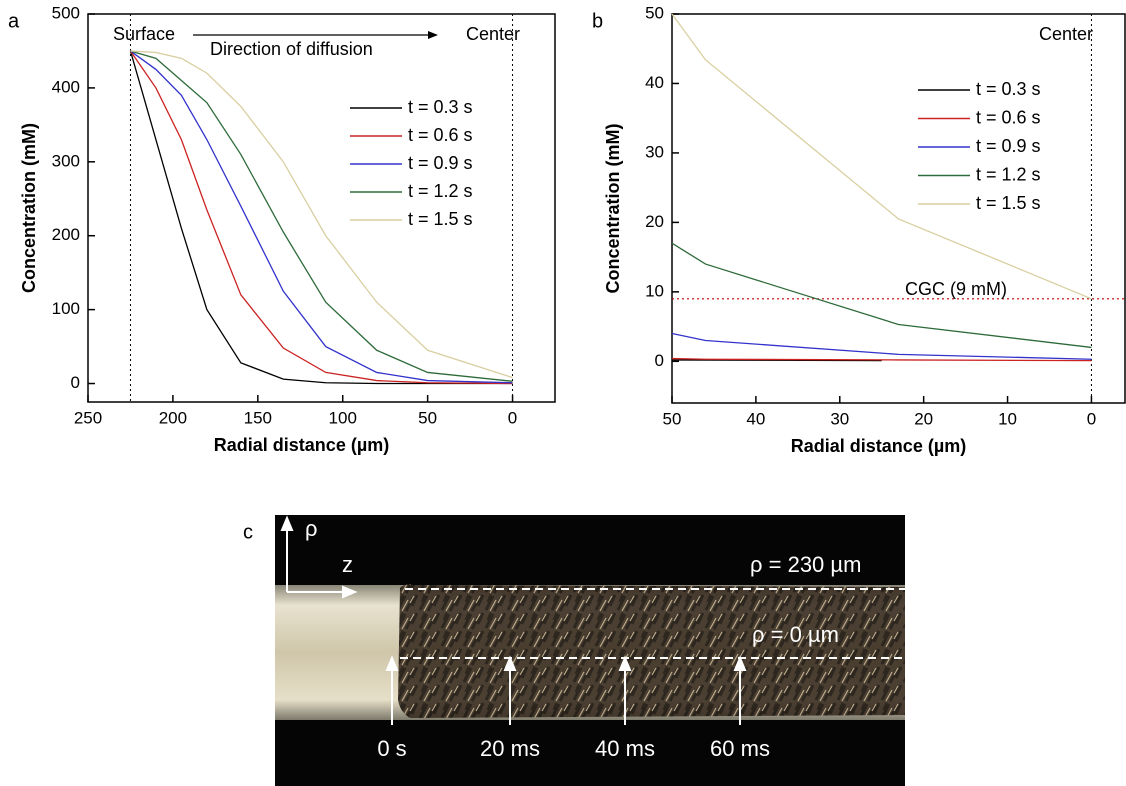  Describe the element at coordinates (66, 160) in the screenshot. I see `y-tick-label: 300` at that location.